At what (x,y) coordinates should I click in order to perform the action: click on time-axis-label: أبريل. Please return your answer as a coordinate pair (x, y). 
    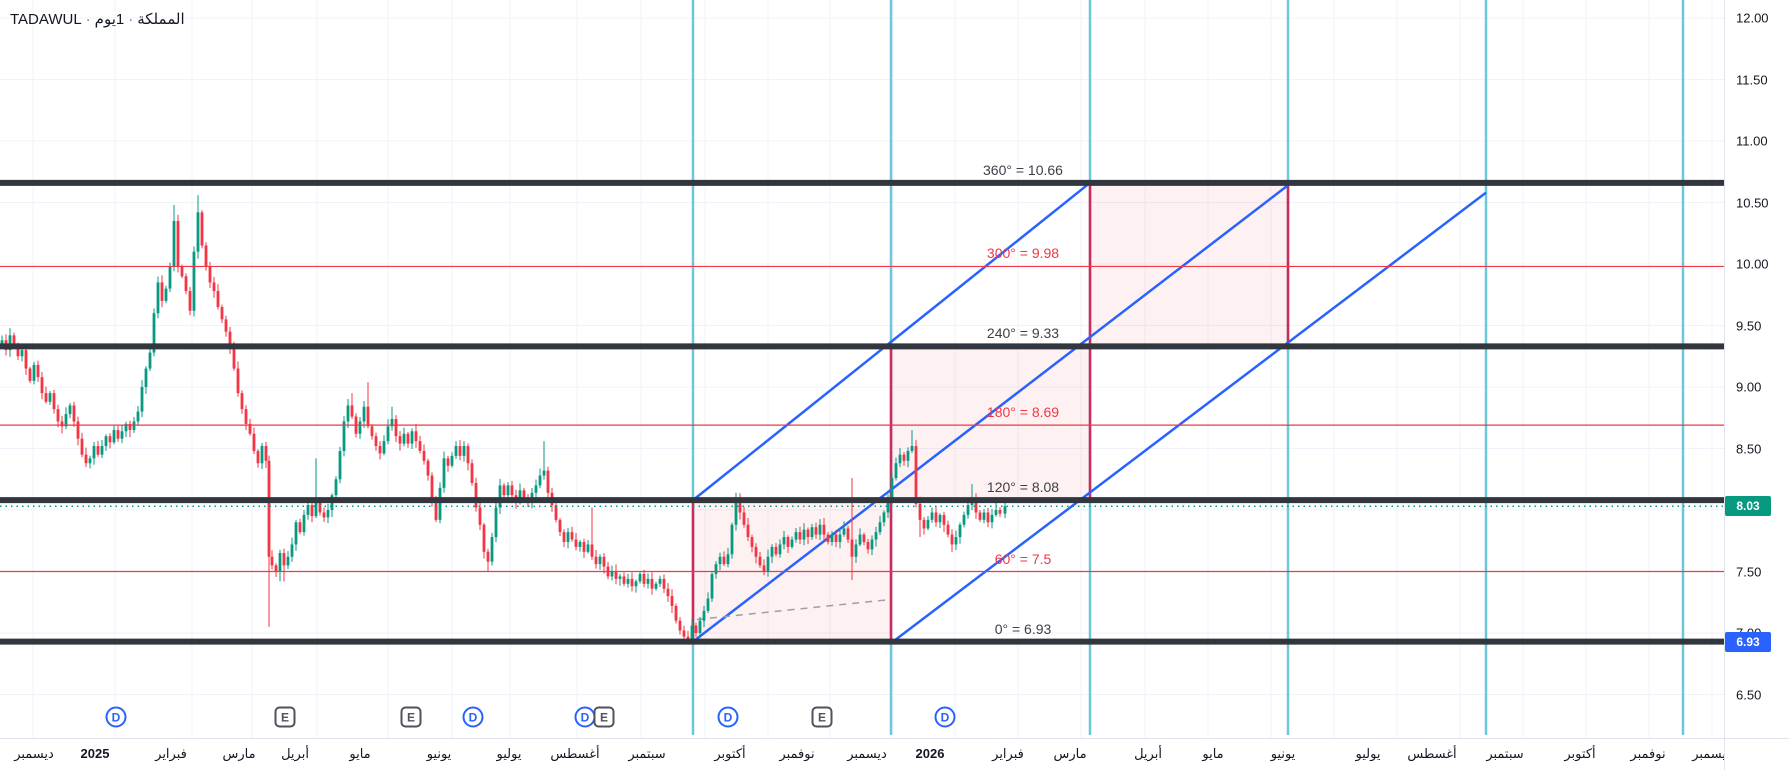
    Looking at the image, I should click on (295, 753).